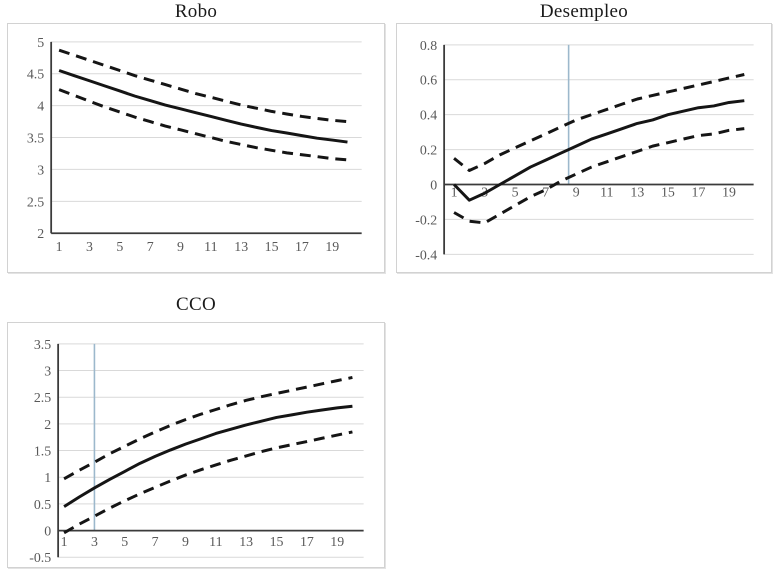  What do you see at coordinates (40, 107) in the screenshot?
I see `y-tick-label: 4` at bounding box center [40, 107].